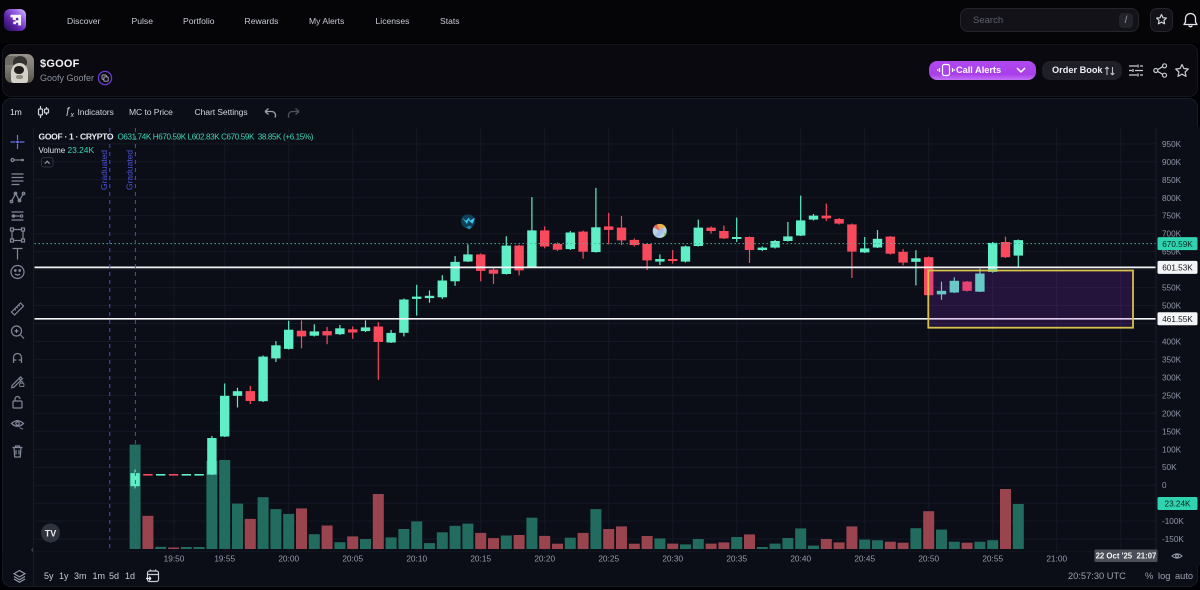  I want to click on svg-text: 20:30, so click(672, 559).